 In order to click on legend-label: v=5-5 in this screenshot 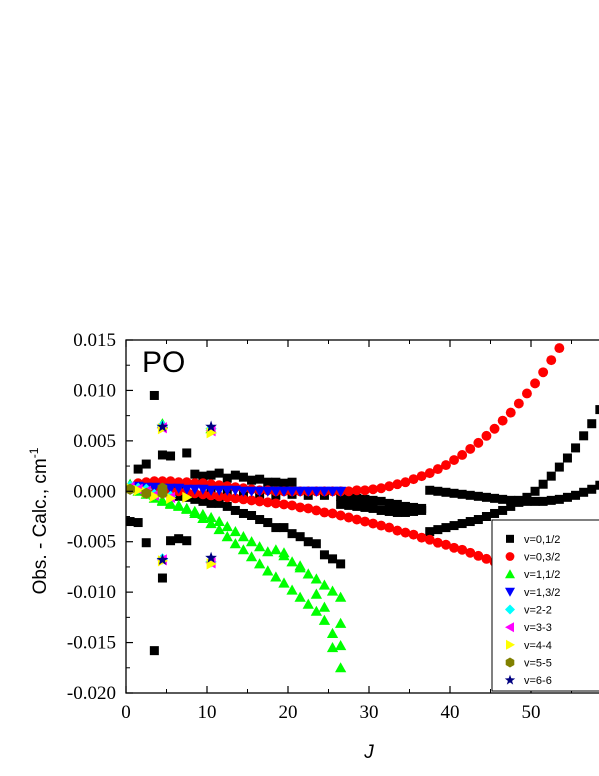, I will do `click(538, 664)`.